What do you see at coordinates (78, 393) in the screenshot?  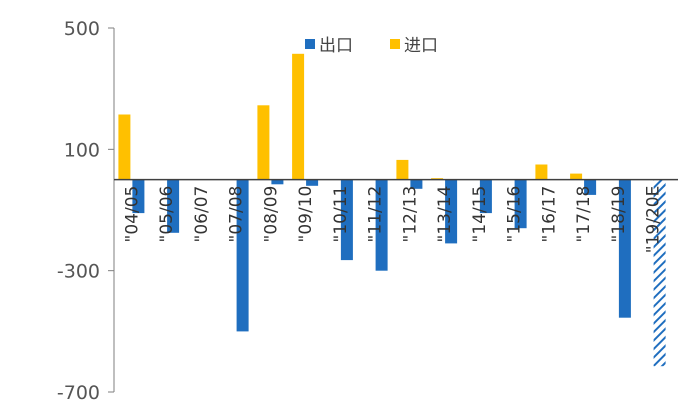 I see `y-tick-label: -700` at bounding box center [78, 393].